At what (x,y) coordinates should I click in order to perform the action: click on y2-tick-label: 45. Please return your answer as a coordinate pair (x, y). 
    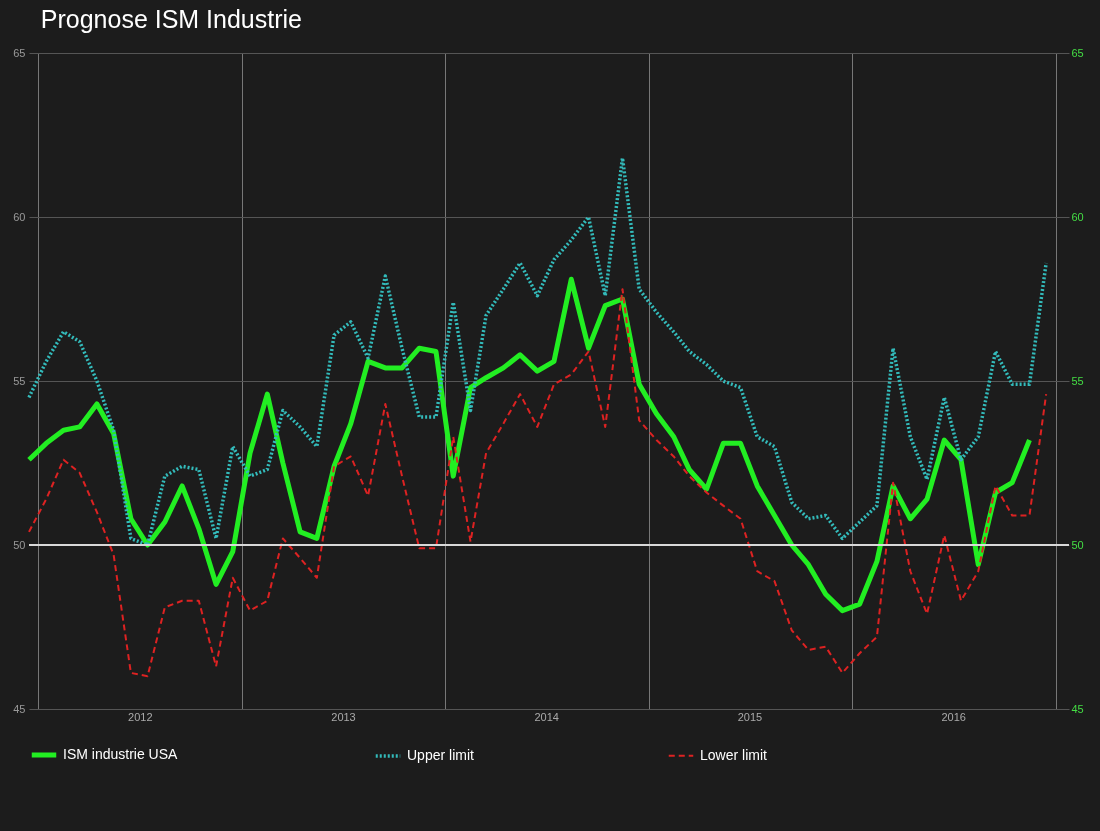
    Looking at the image, I should click on (1077, 708).